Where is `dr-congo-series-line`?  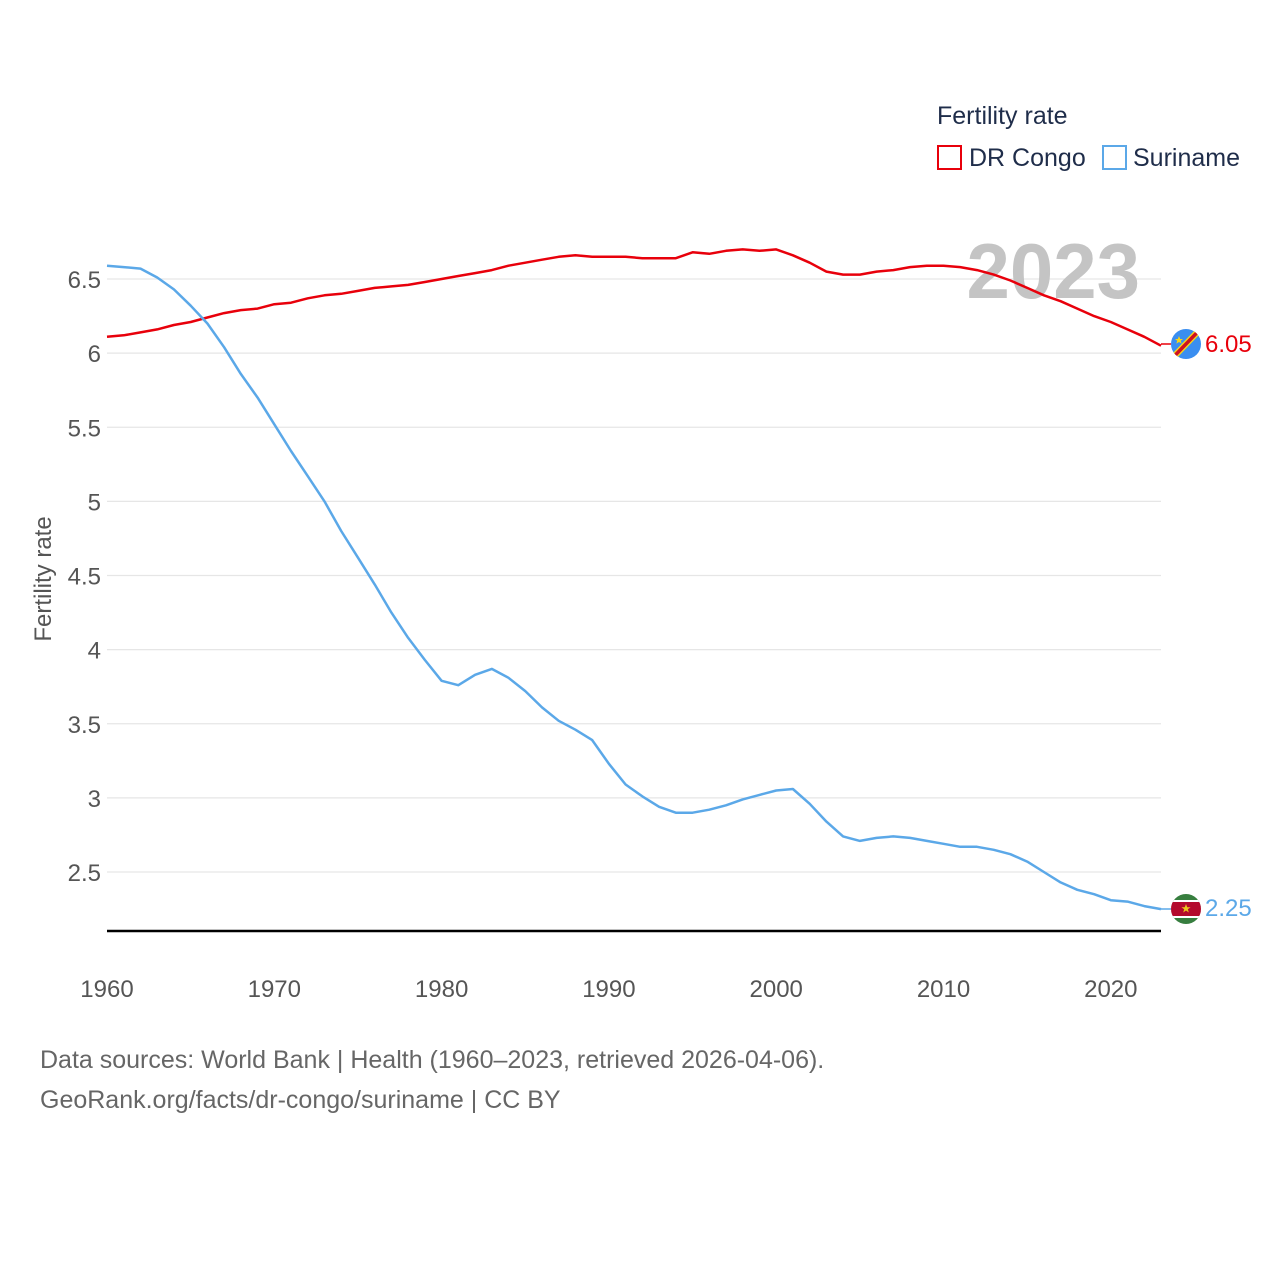 dr-congo-series-line is located at coordinates (634, 297).